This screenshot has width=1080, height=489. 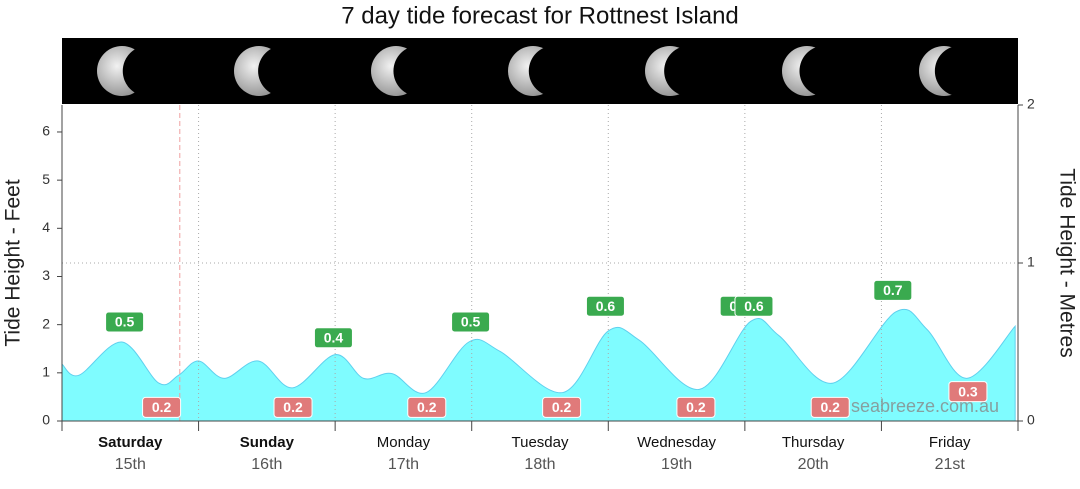 I want to click on tide-label: 0.7, so click(x=893, y=290).